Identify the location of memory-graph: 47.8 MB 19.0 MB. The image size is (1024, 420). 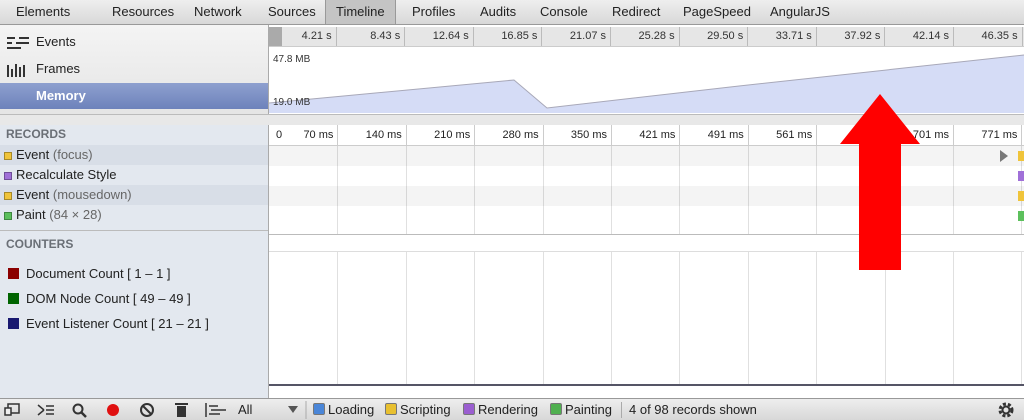
(646, 80).